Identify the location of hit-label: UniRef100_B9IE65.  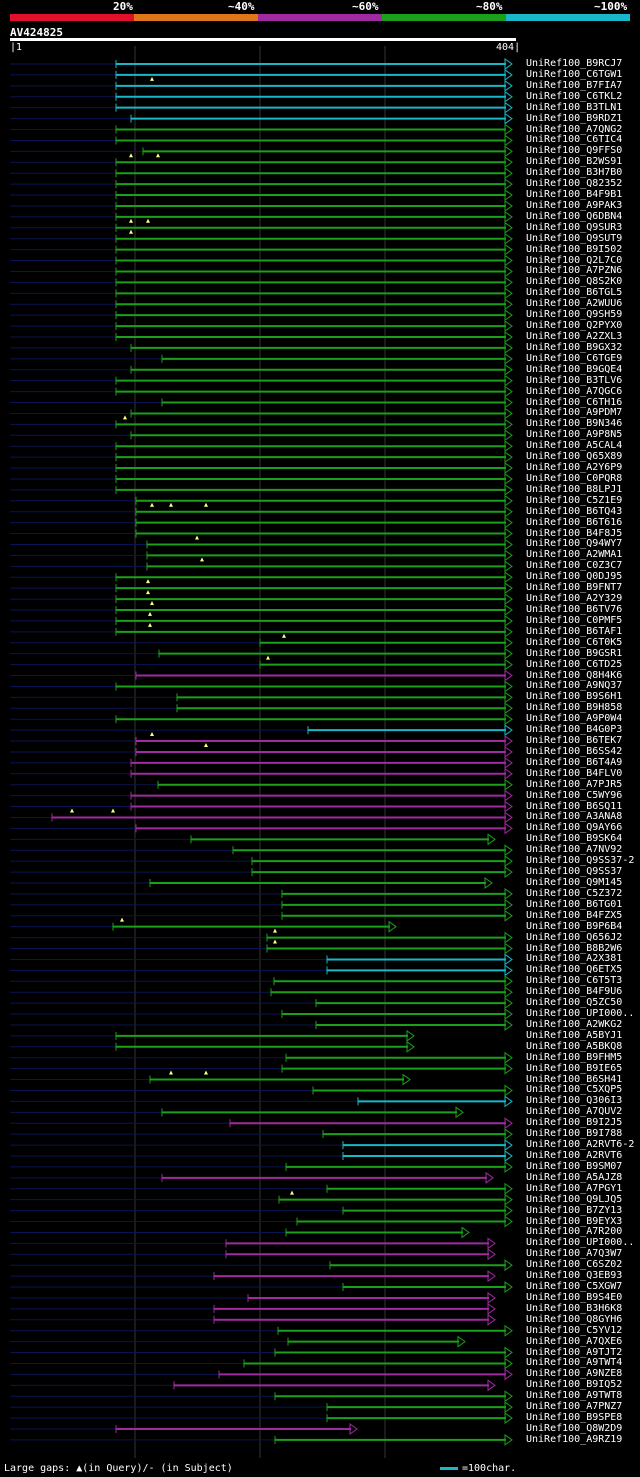
(574, 1068).